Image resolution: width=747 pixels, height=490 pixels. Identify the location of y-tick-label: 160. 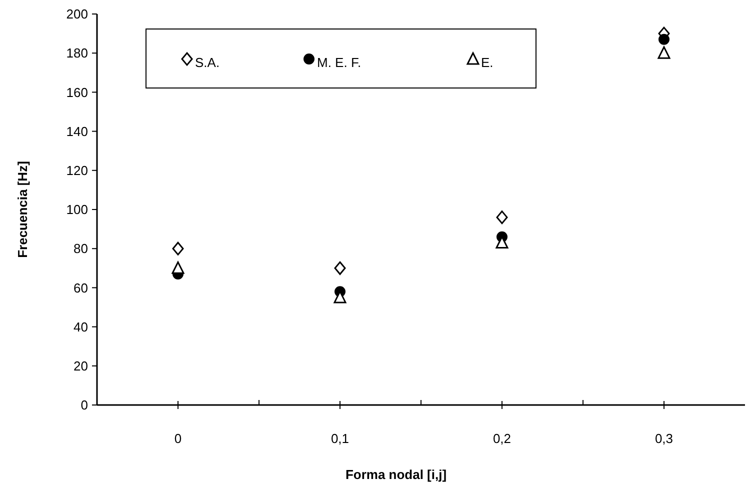
(77, 92).